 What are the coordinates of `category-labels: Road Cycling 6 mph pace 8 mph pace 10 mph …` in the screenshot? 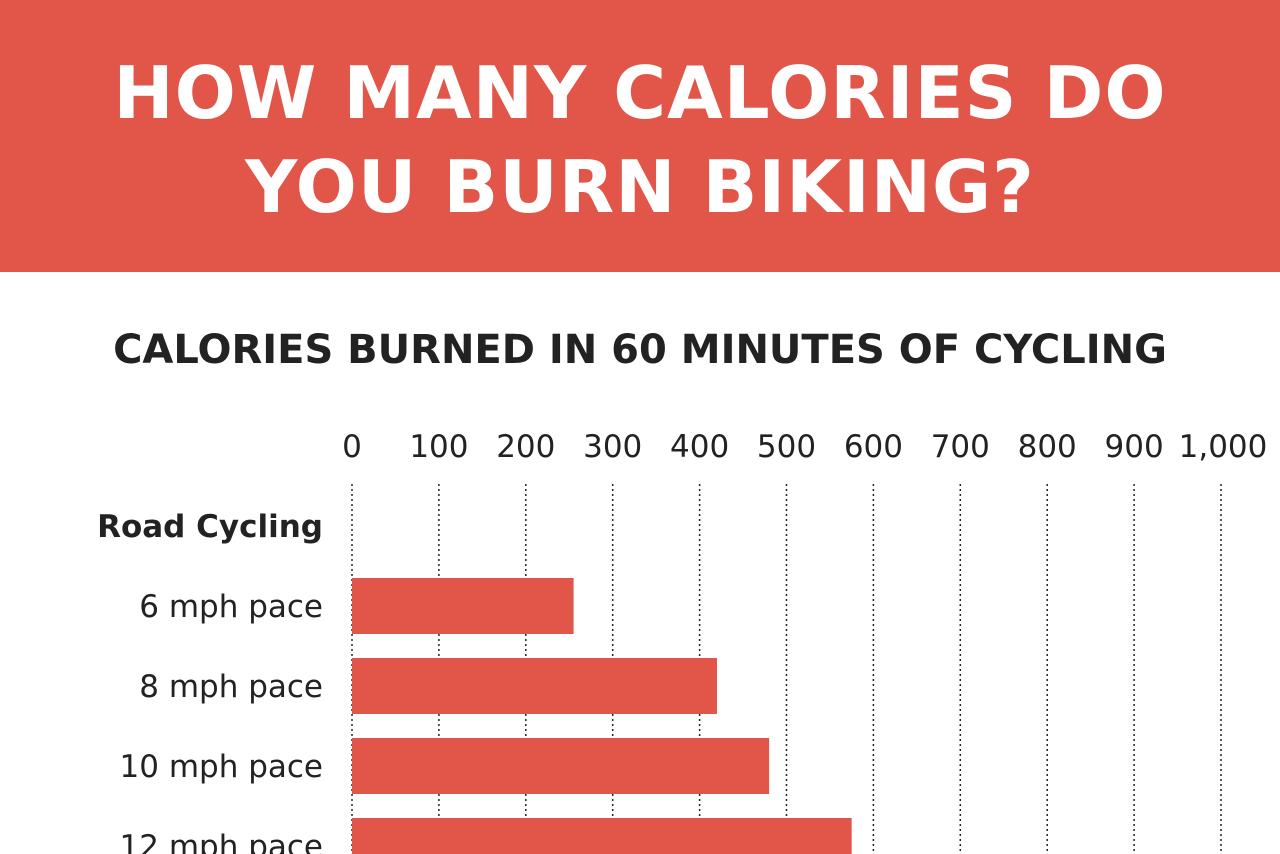 It's located at (210, 681).